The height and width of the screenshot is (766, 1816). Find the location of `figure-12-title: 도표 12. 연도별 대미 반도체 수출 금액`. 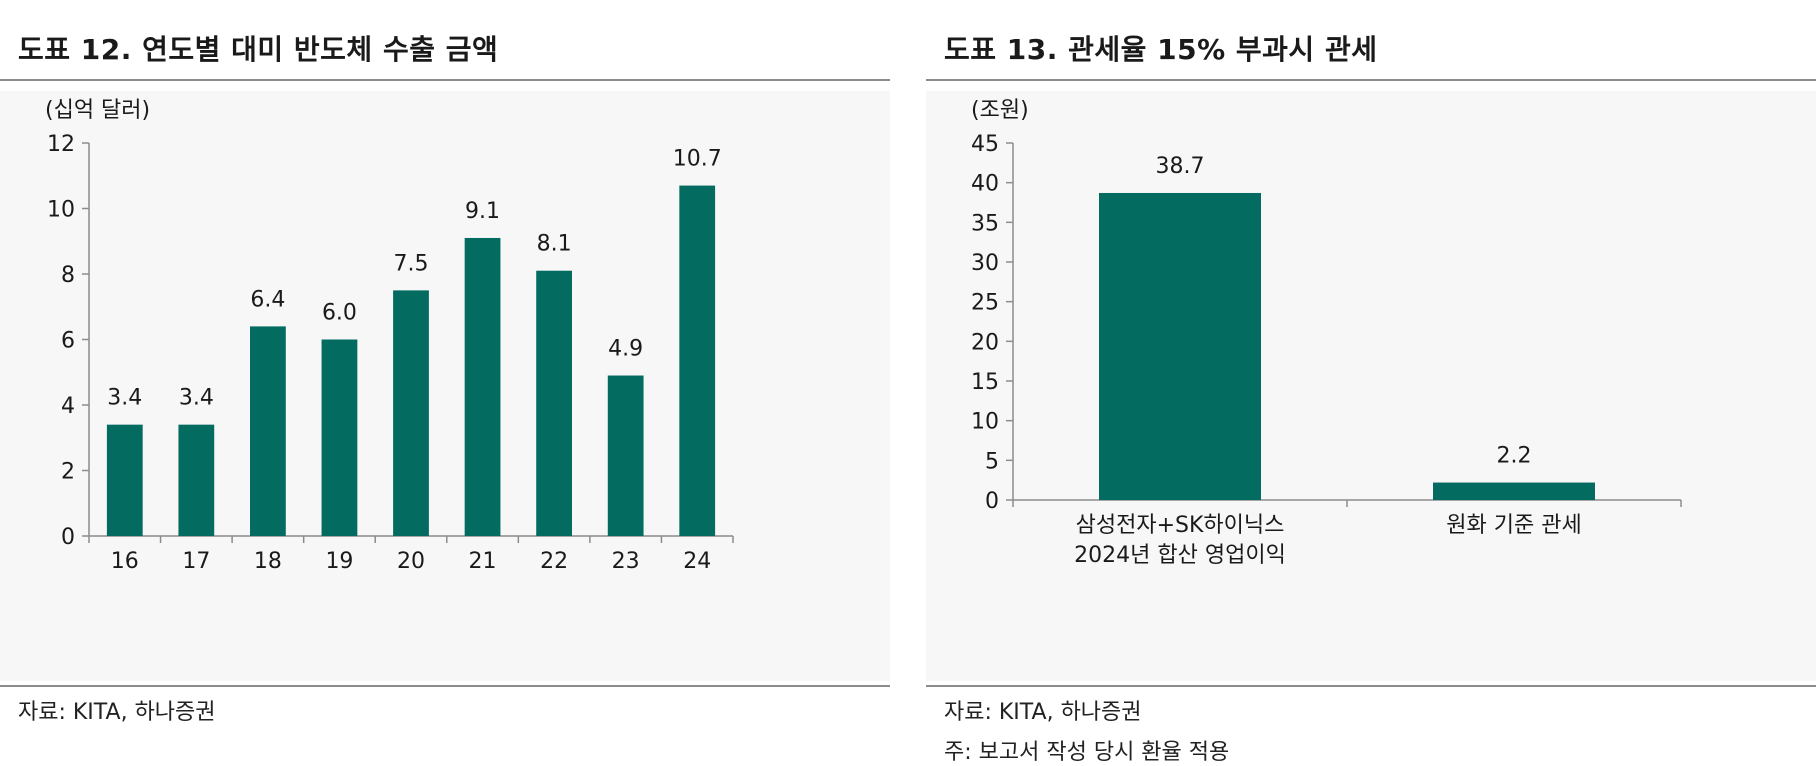

figure-12-title: 도표 12. 연도별 대미 반도체 수출 금액 is located at coordinates (258, 49).